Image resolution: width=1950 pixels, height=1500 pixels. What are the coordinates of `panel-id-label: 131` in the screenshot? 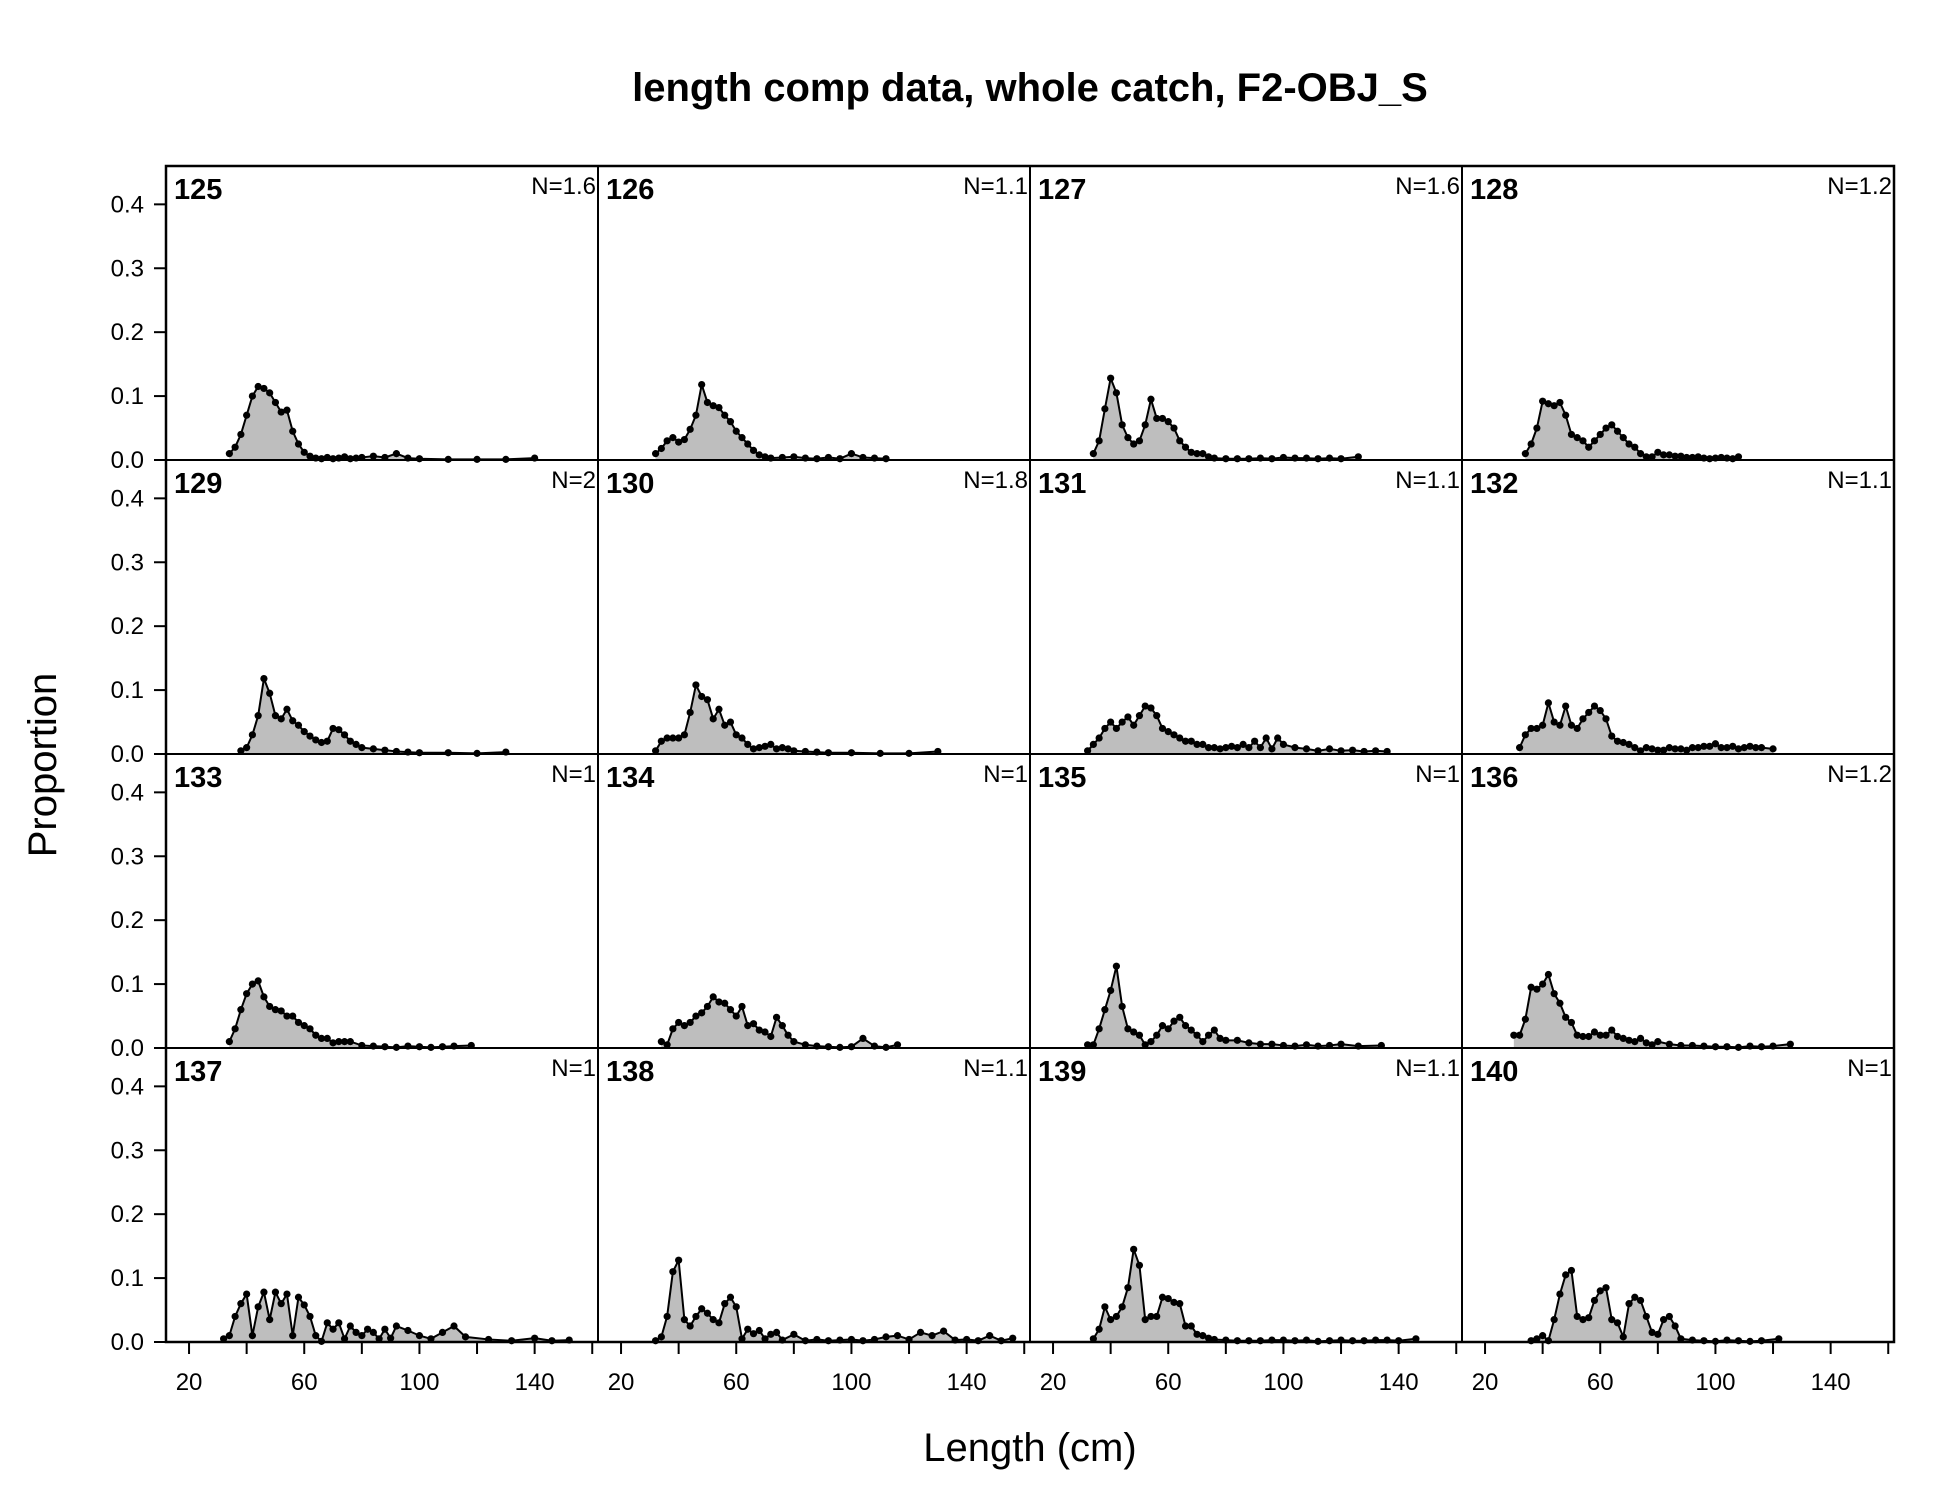 It's located at (1062, 484).